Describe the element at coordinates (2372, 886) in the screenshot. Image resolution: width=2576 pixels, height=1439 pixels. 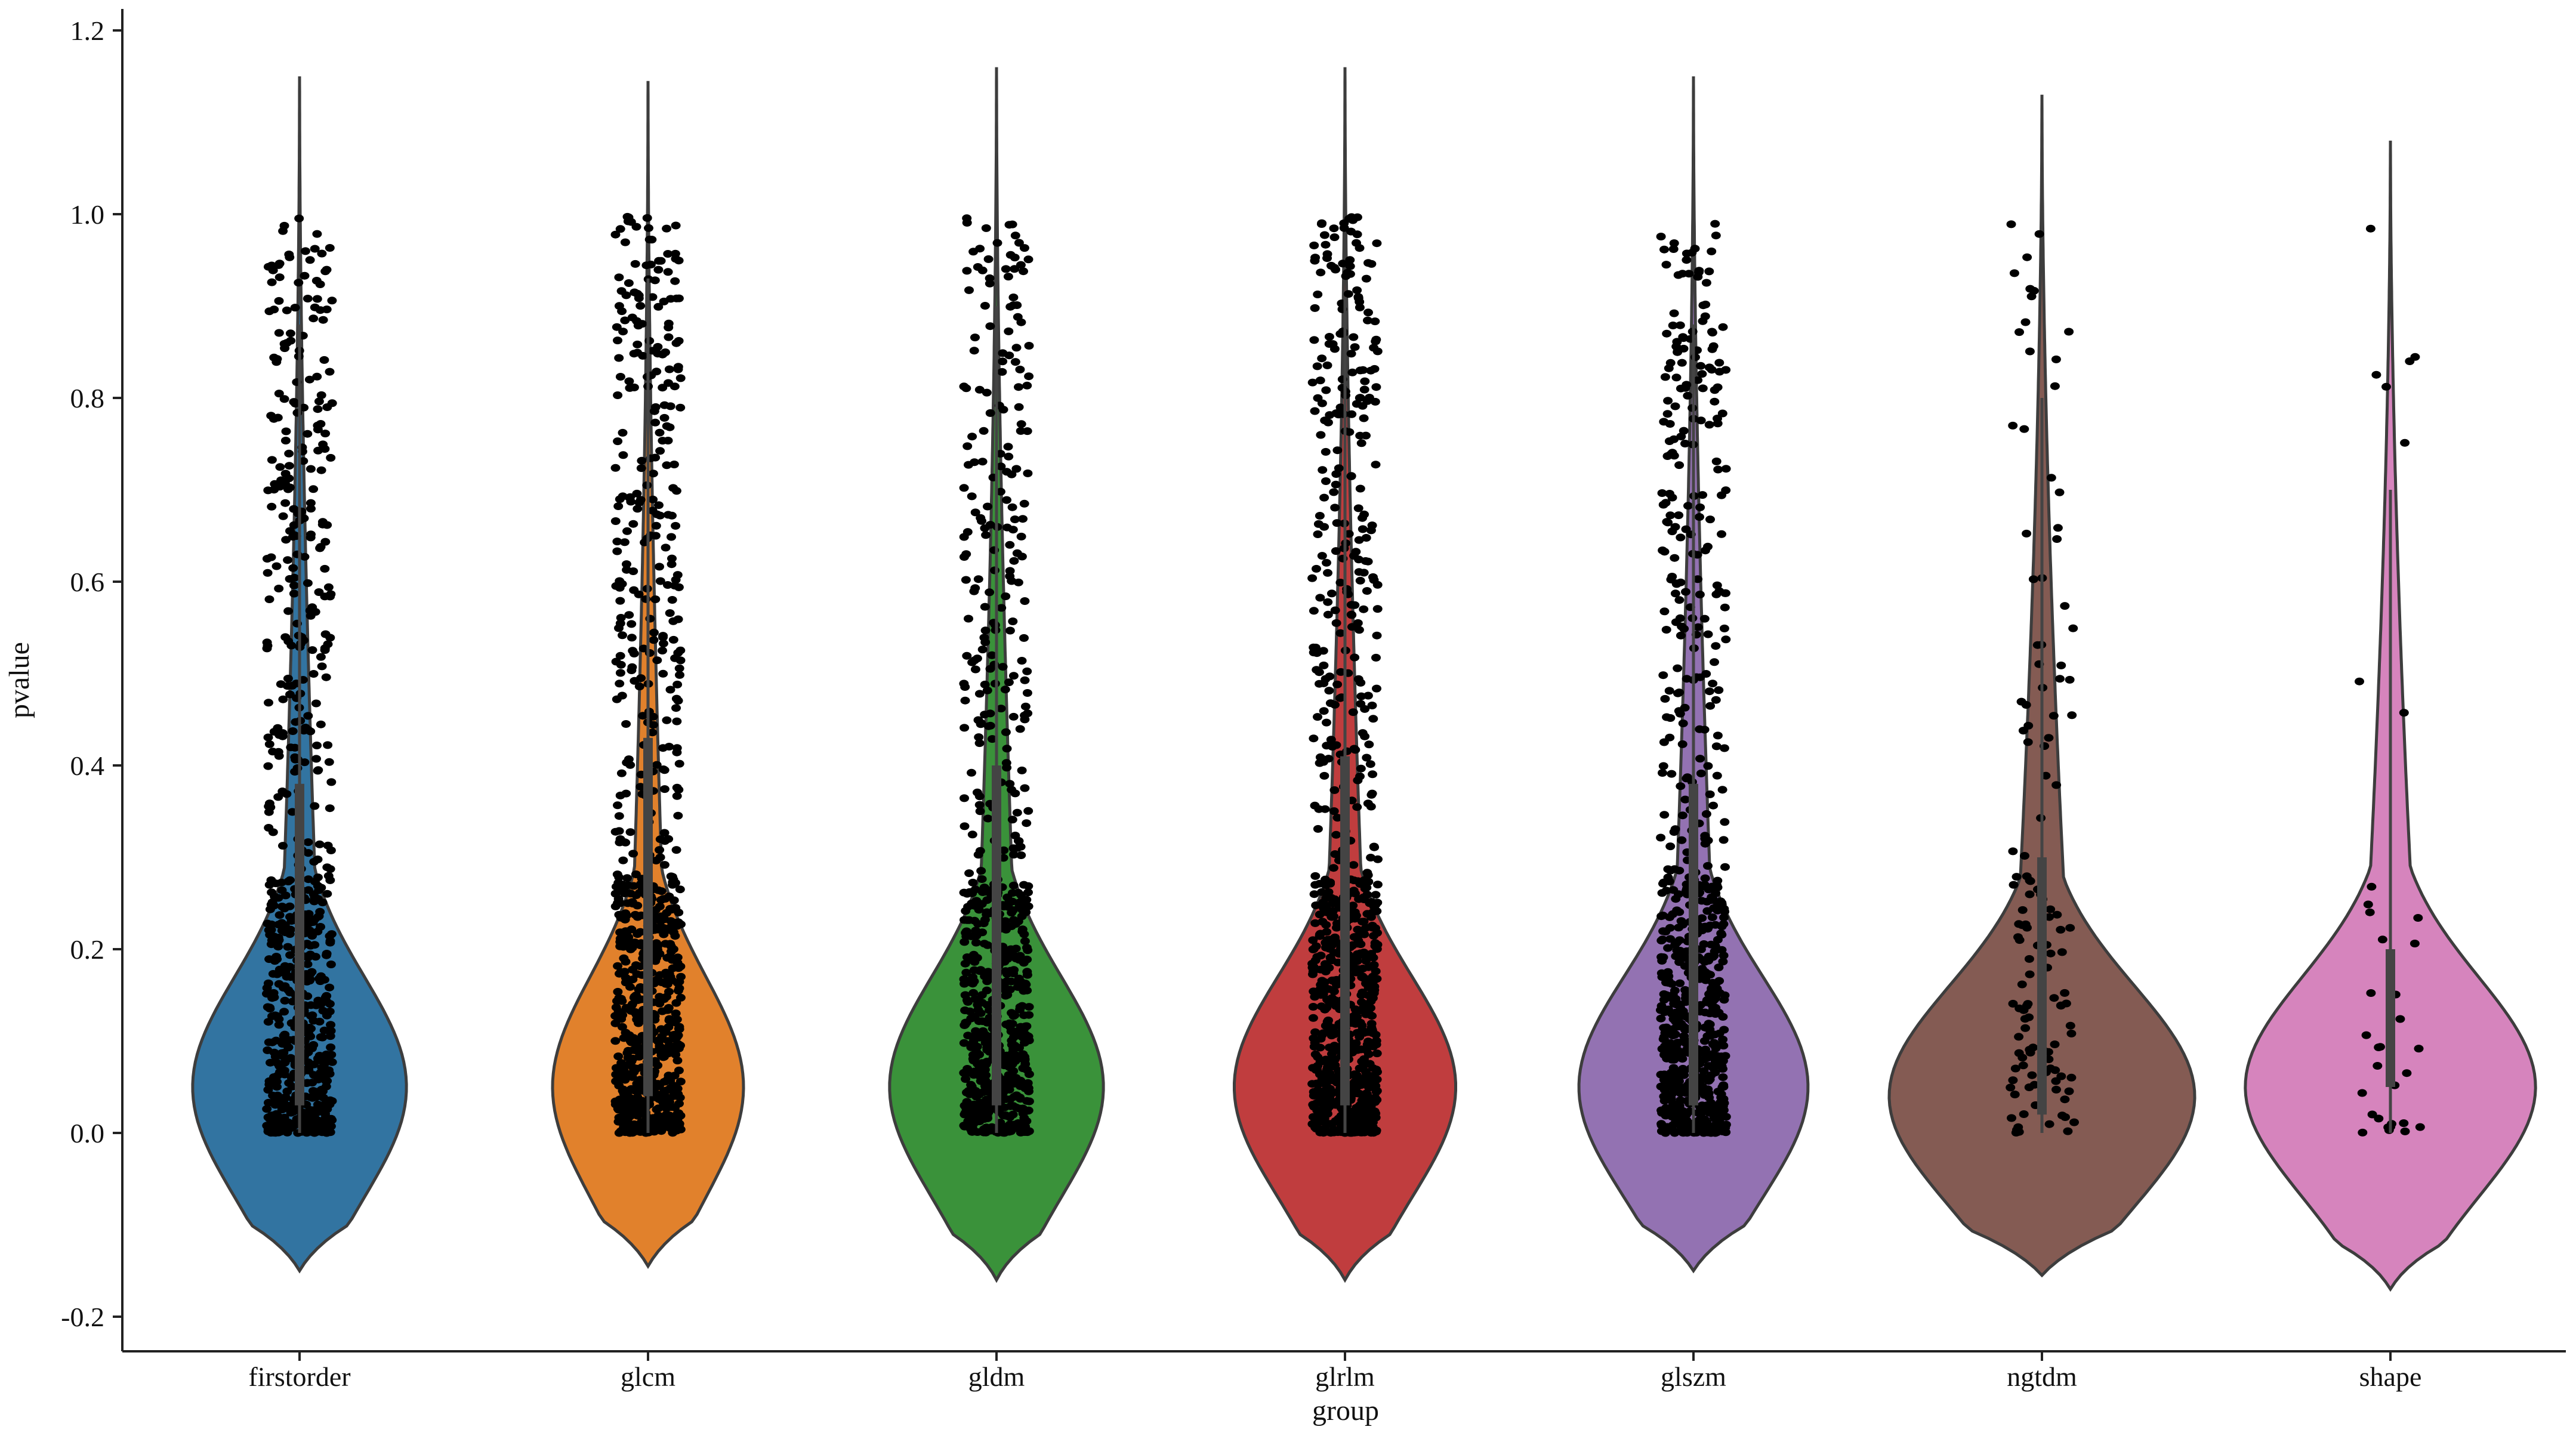
I see `point-shape` at that location.